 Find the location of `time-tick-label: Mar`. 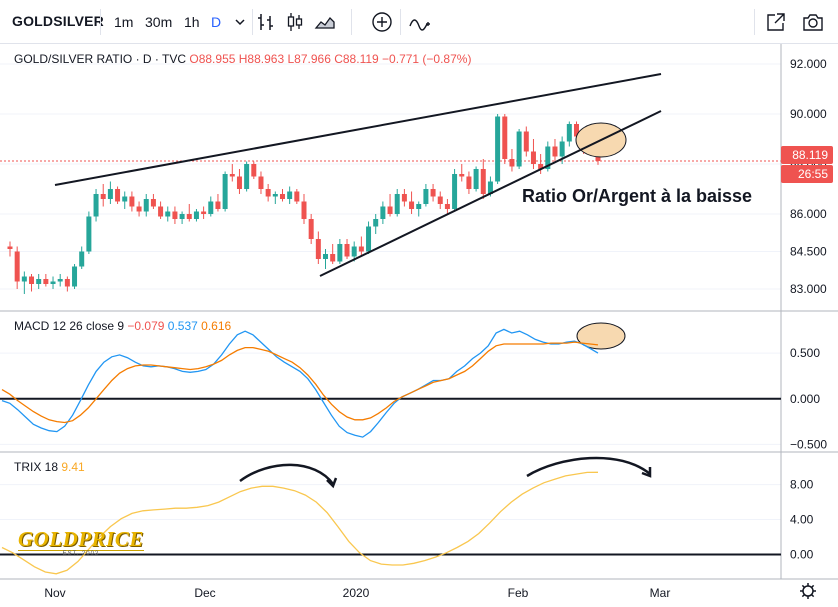

time-tick-label: Mar is located at coordinates (660, 593).